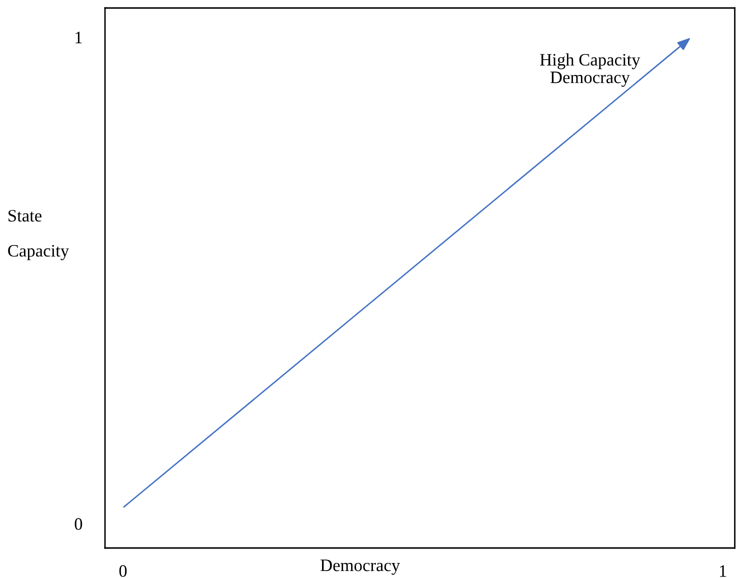 This screenshot has height=578, width=737. Describe the element at coordinates (360, 567) in the screenshot. I see `x-axis-title: Democracy` at that location.